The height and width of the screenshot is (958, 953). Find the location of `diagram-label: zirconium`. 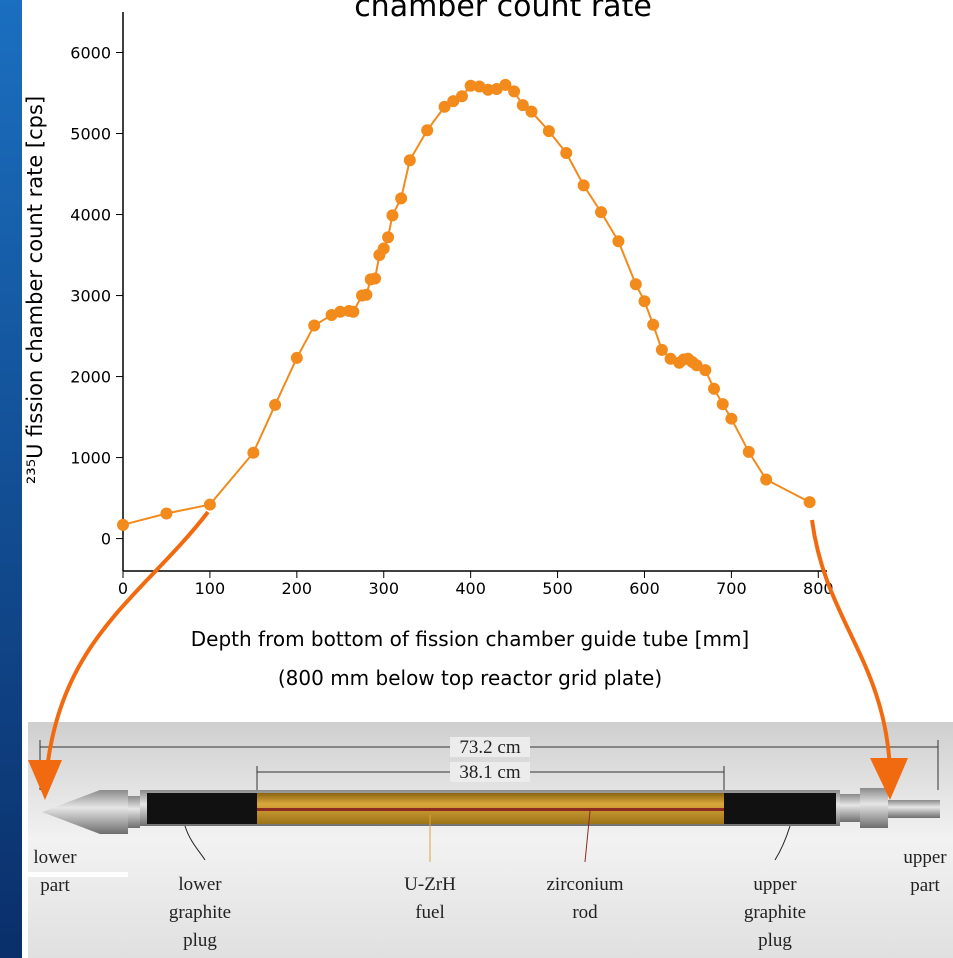

diagram-label: zirconium is located at coordinates (584, 884).